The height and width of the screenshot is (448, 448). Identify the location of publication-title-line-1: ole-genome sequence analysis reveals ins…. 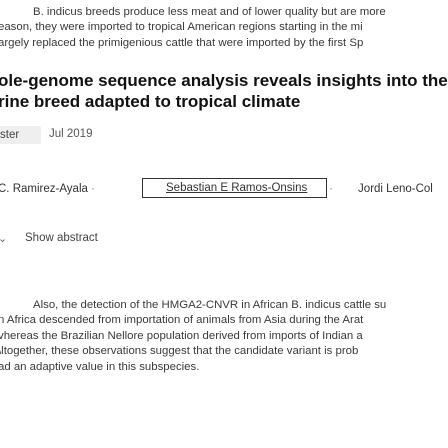
(224, 80).